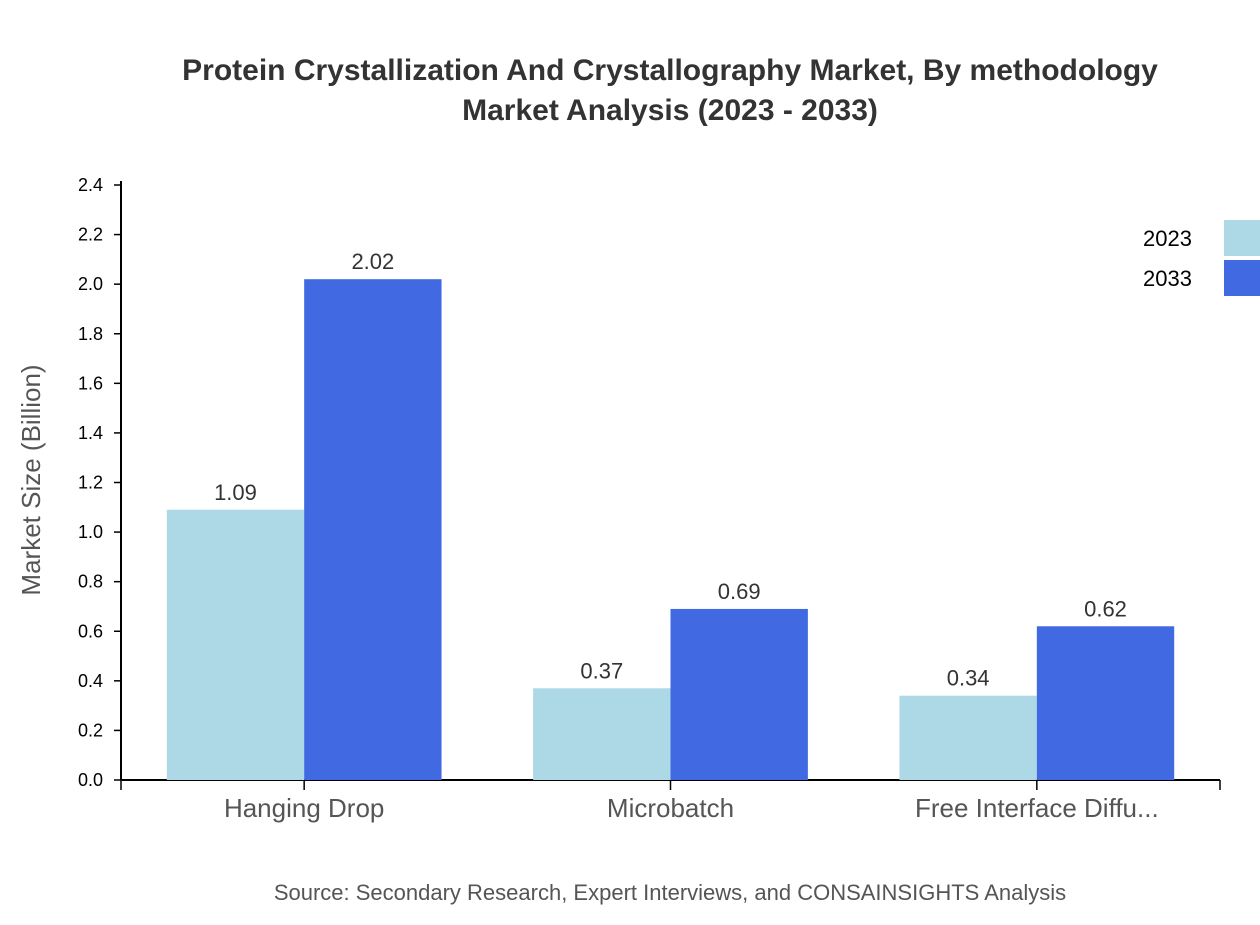  I want to click on data-label: 1.09, so click(235, 492).